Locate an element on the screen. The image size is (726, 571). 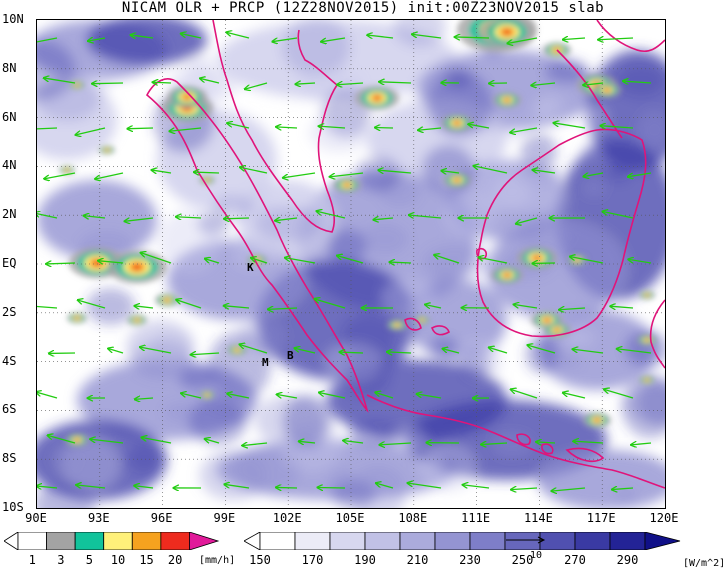
precip-bin is located at coordinates (204, 541).